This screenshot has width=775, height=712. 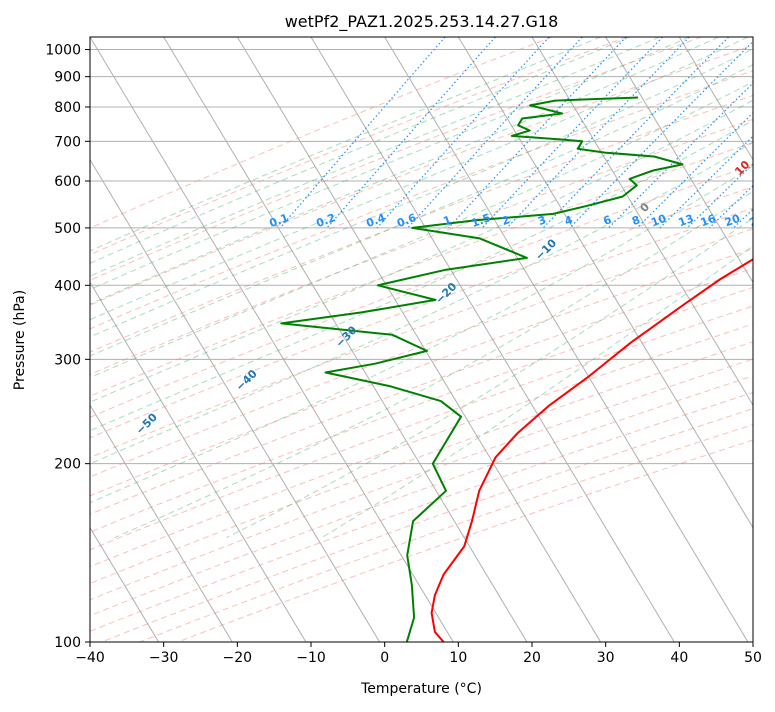 I want to click on y-tick-label: 600, so click(x=67, y=182).